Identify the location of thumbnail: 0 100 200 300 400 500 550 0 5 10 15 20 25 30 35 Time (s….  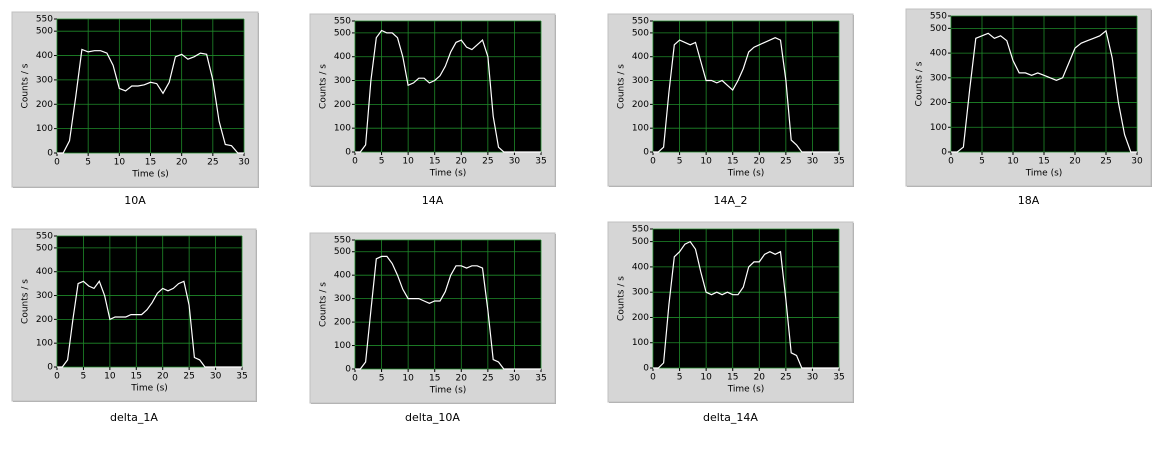
(730, 322).